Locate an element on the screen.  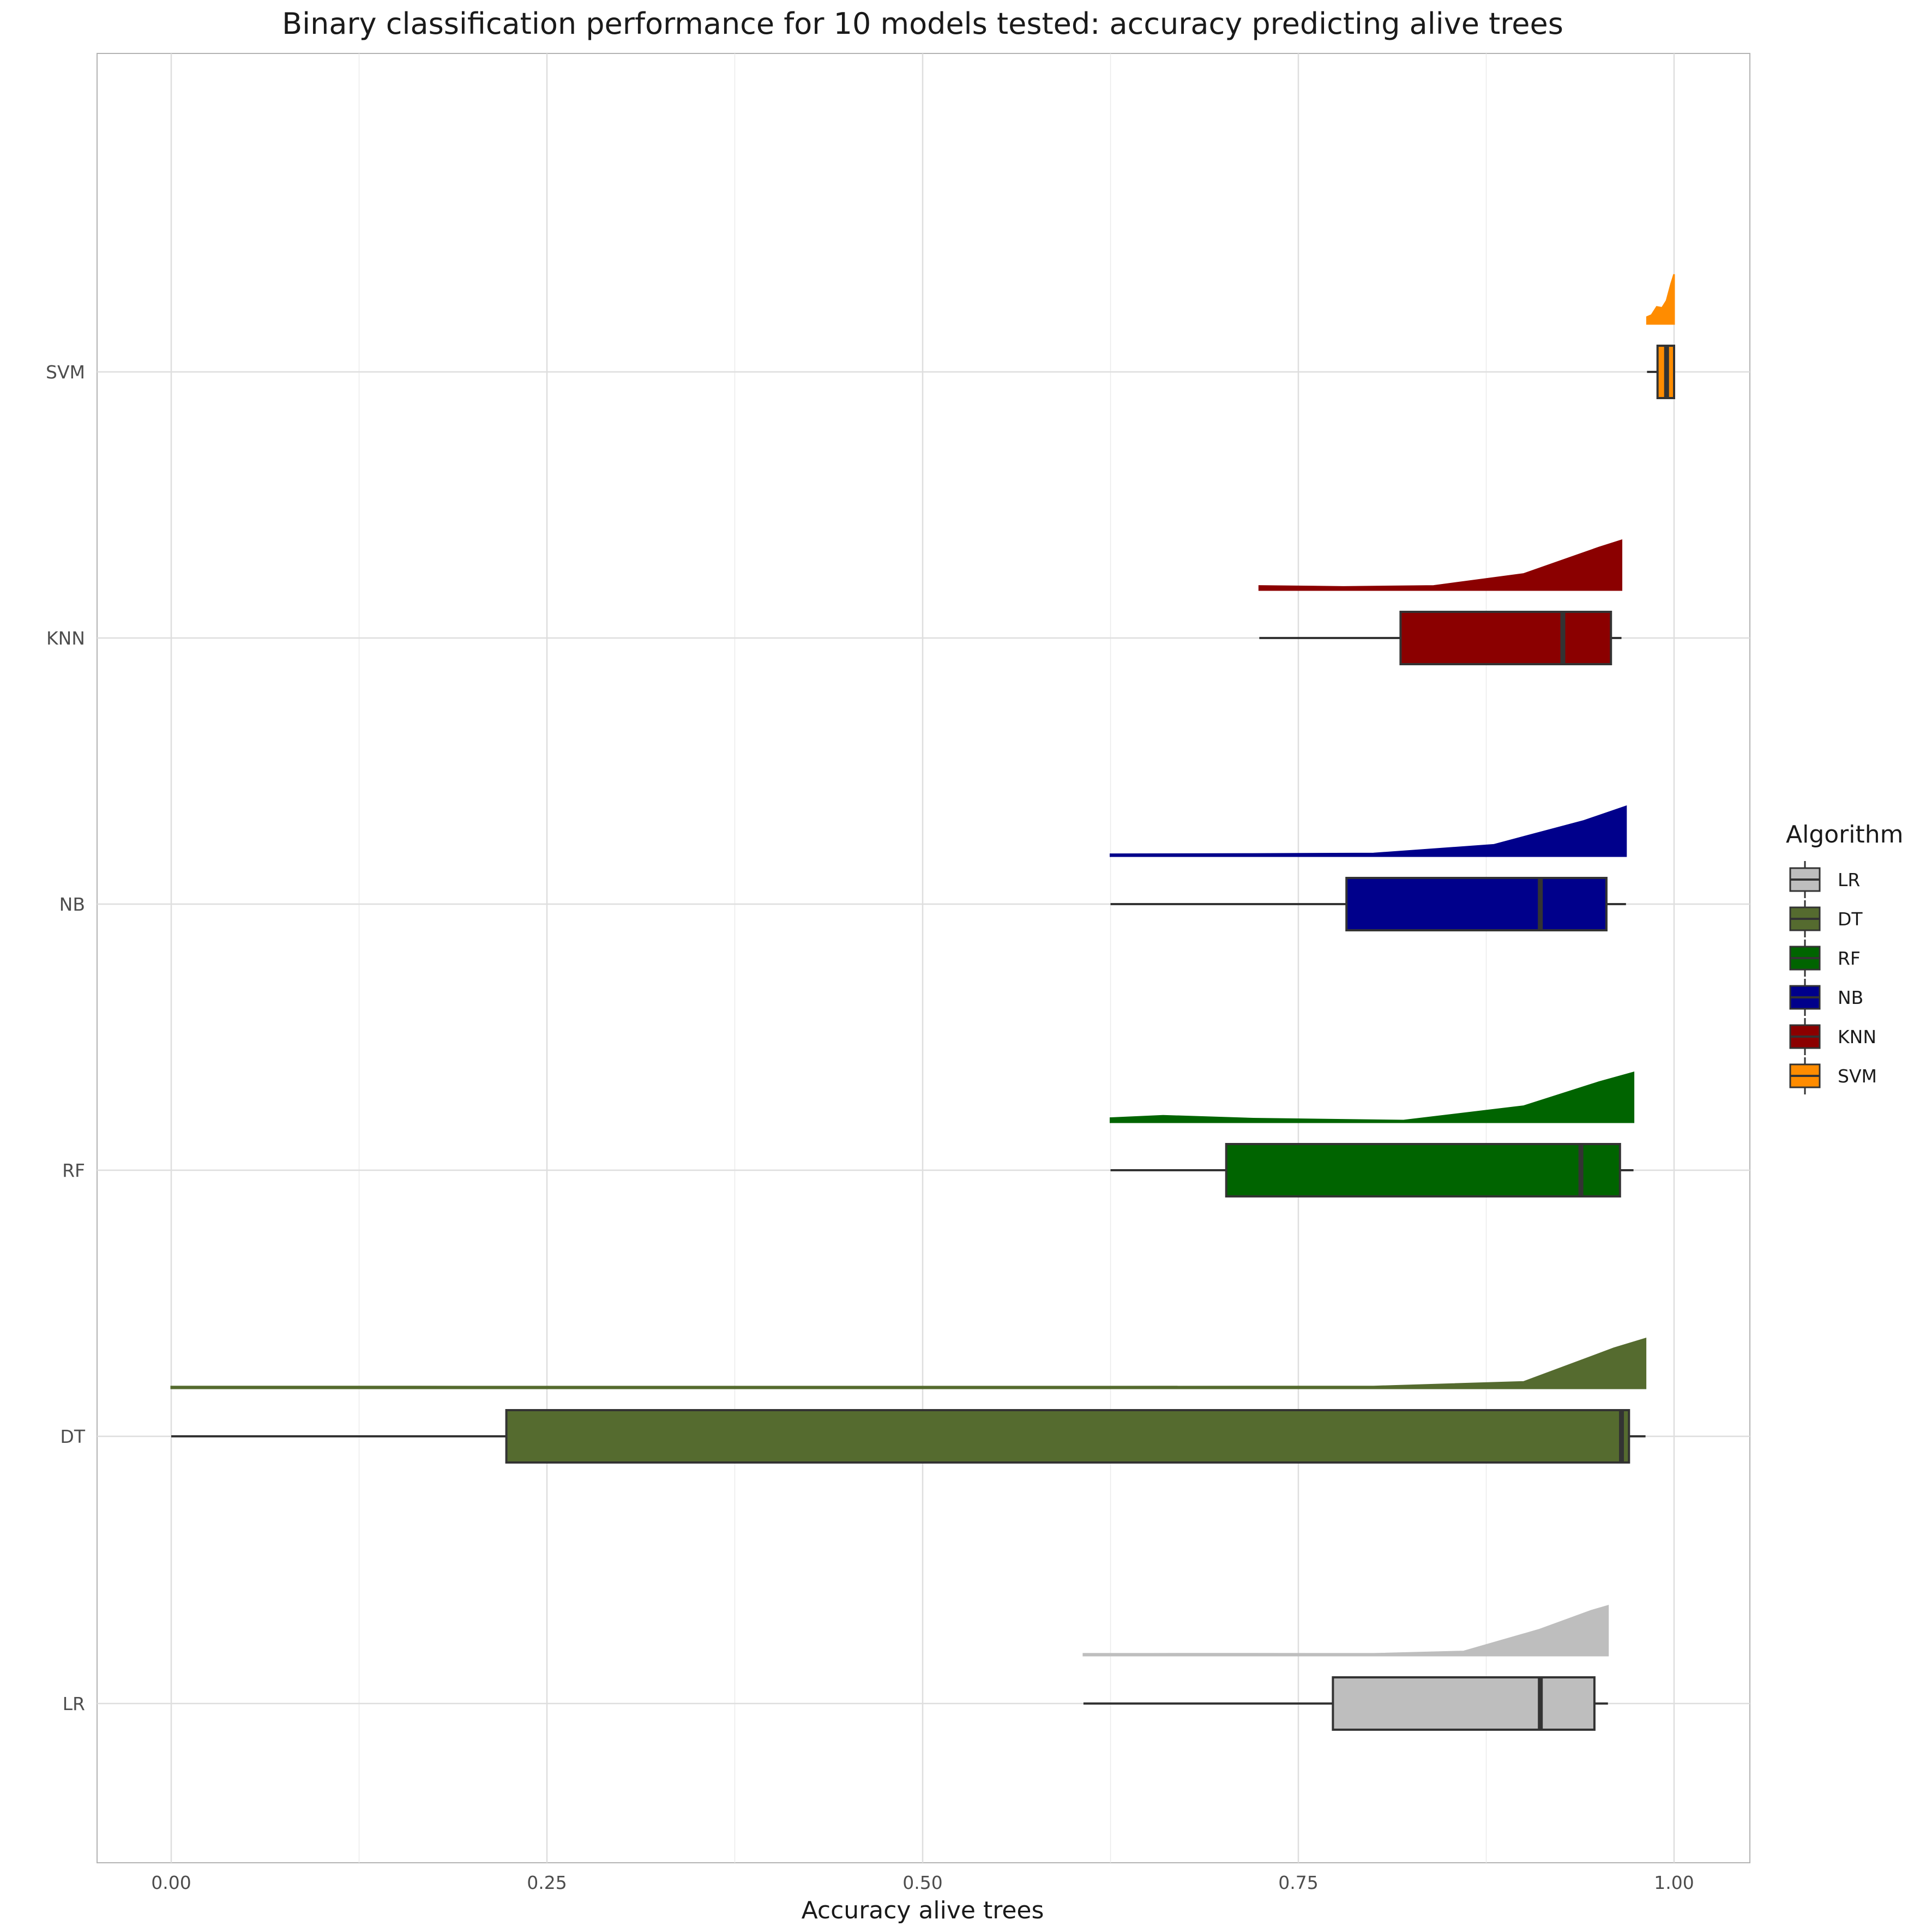
y-tick-label: DT is located at coordinates (72, 1436).